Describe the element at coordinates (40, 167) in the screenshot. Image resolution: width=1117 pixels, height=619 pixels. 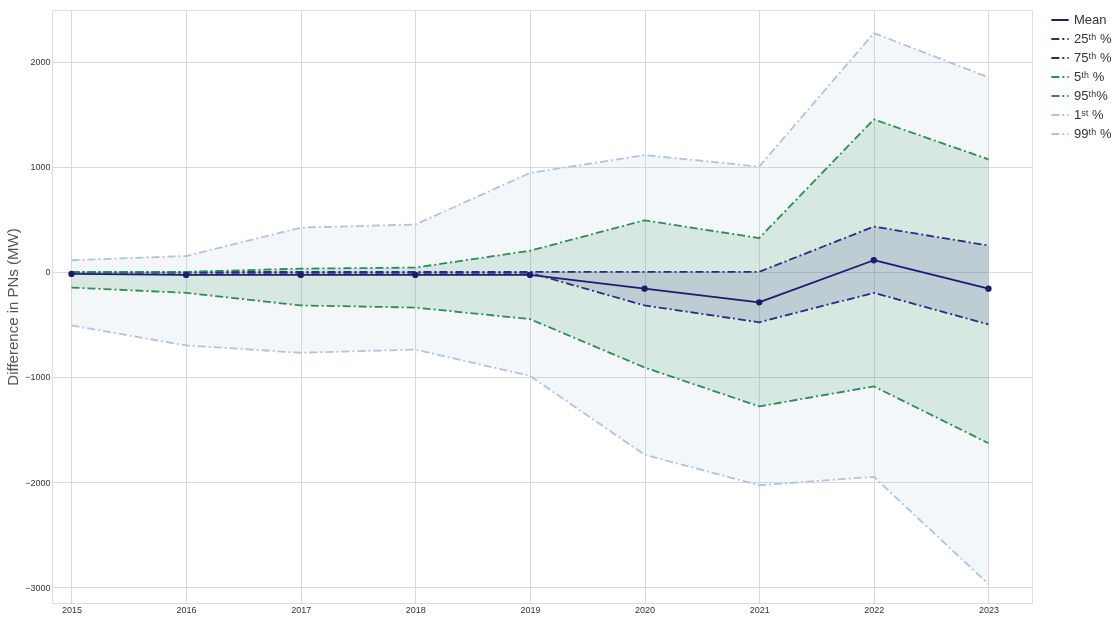
I see `y-tick-label: 1000` at that location.